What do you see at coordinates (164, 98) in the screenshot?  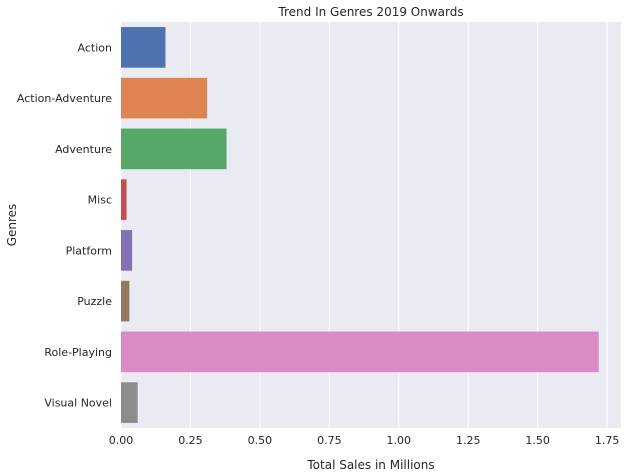 I see `bar-action-adventure` at bounding box center [164, 98].